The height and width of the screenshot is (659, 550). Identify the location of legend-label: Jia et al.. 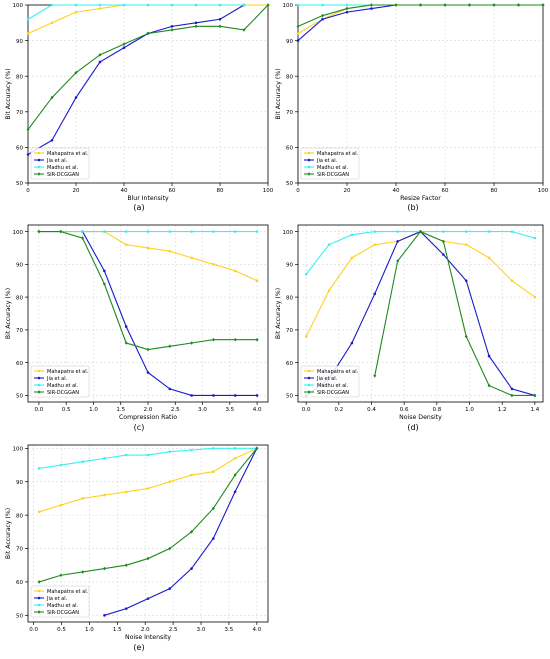
(57, 379).